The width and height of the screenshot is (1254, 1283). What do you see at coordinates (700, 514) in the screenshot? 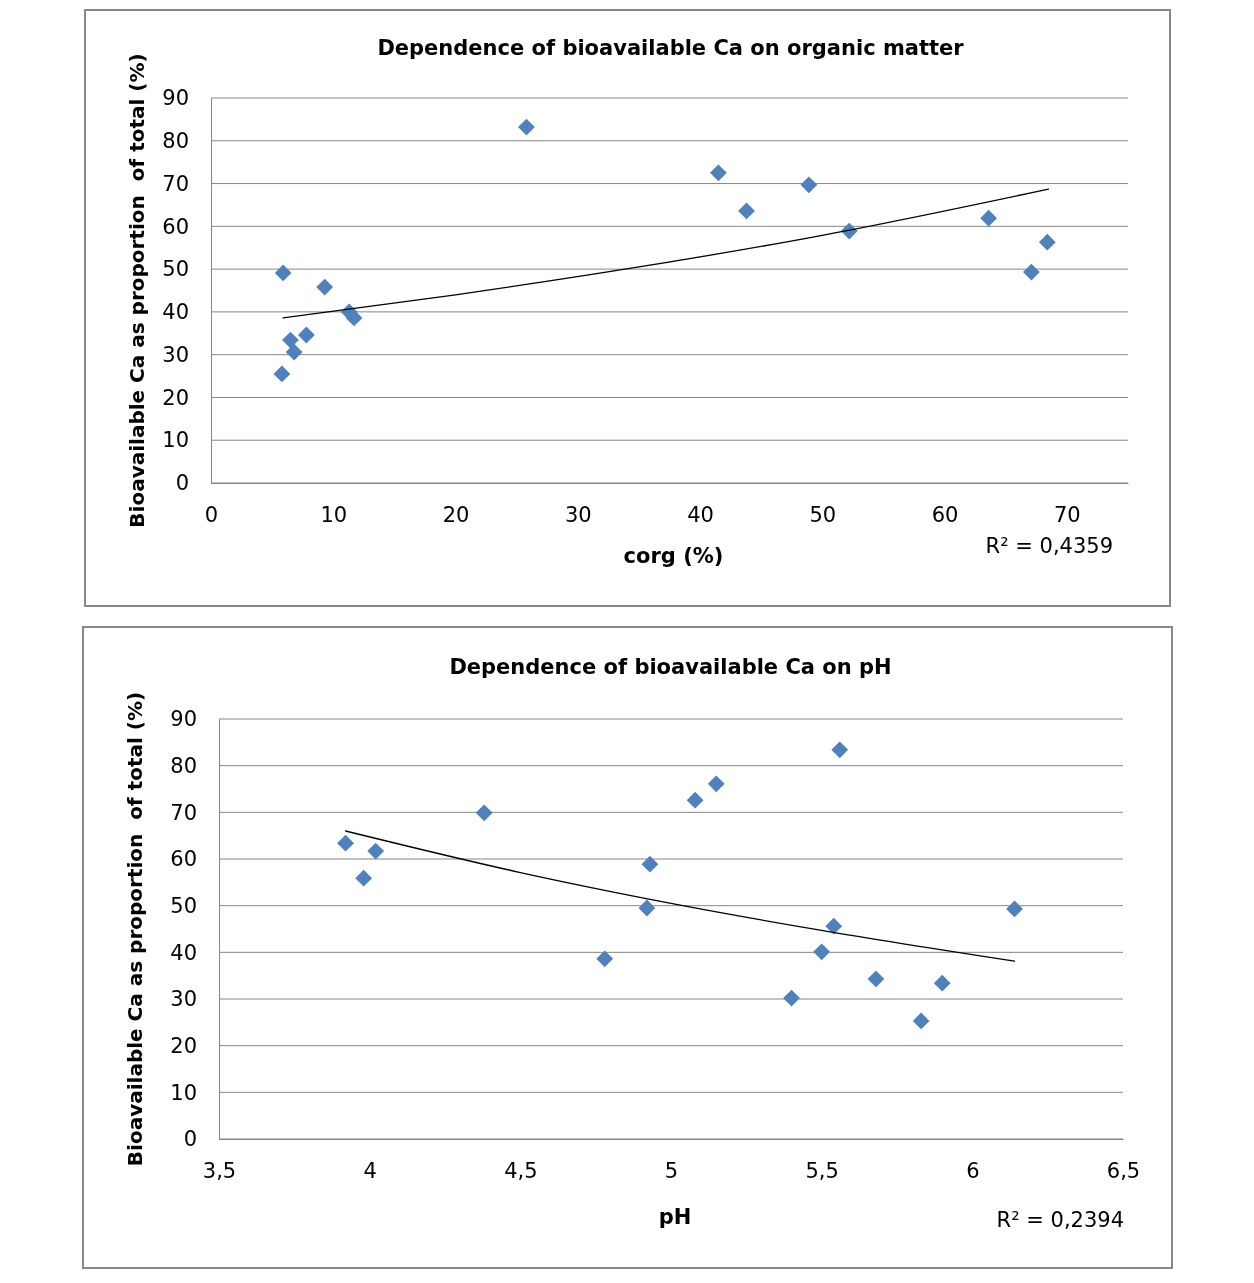
I see `x-tick-label: 40` at bounding box center [700, 514].